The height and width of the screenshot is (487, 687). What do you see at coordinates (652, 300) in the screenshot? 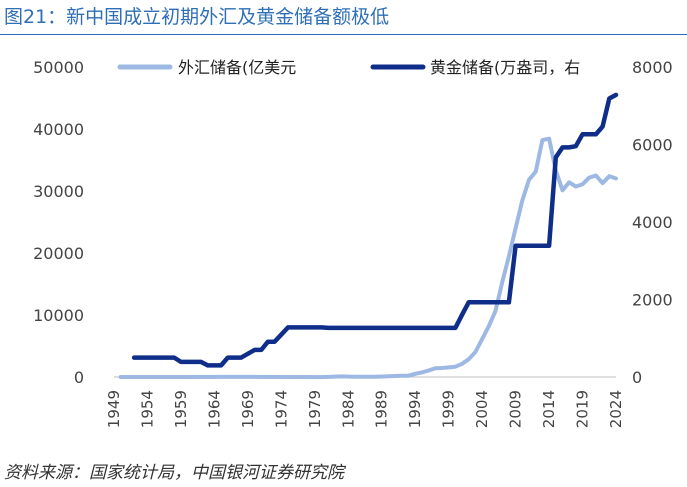
I see `y-right-tick-label: 2000` at bounding box center [652, 300].